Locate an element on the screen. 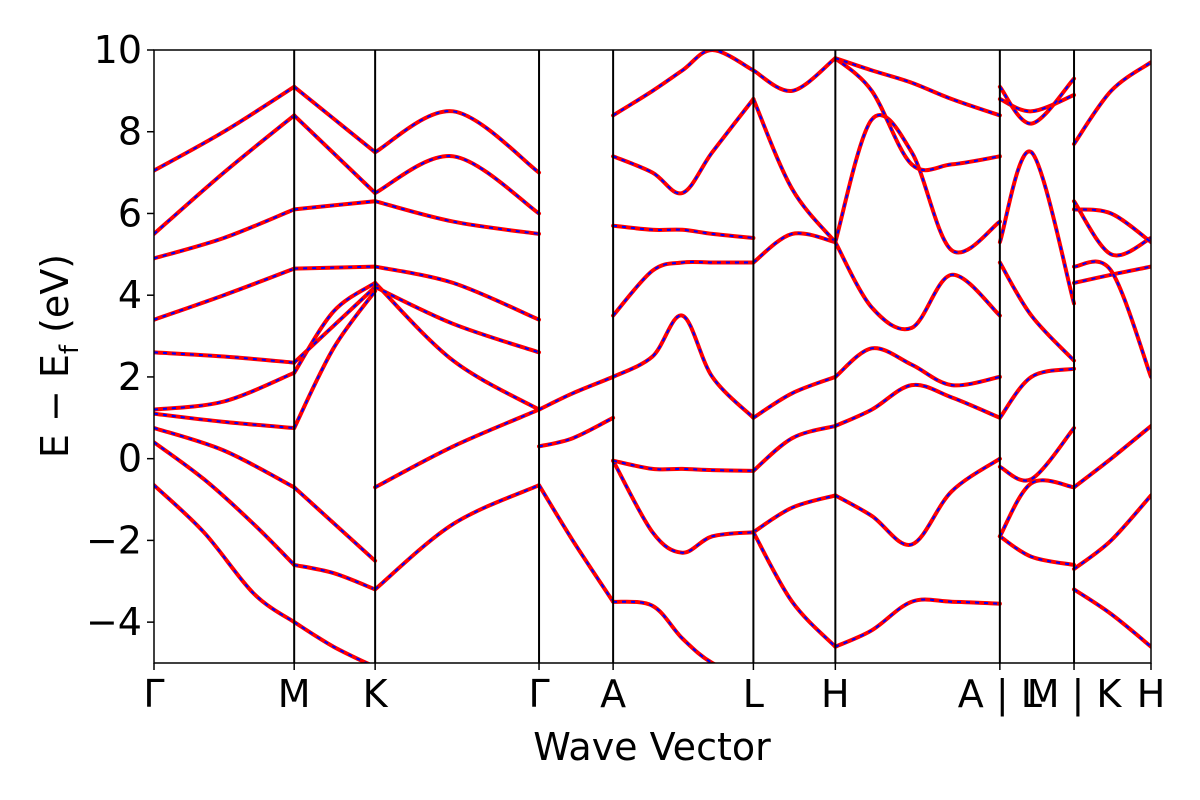 The image size is (1200, 800). y-tick-label: 8 is located at coordinates (130, 132).